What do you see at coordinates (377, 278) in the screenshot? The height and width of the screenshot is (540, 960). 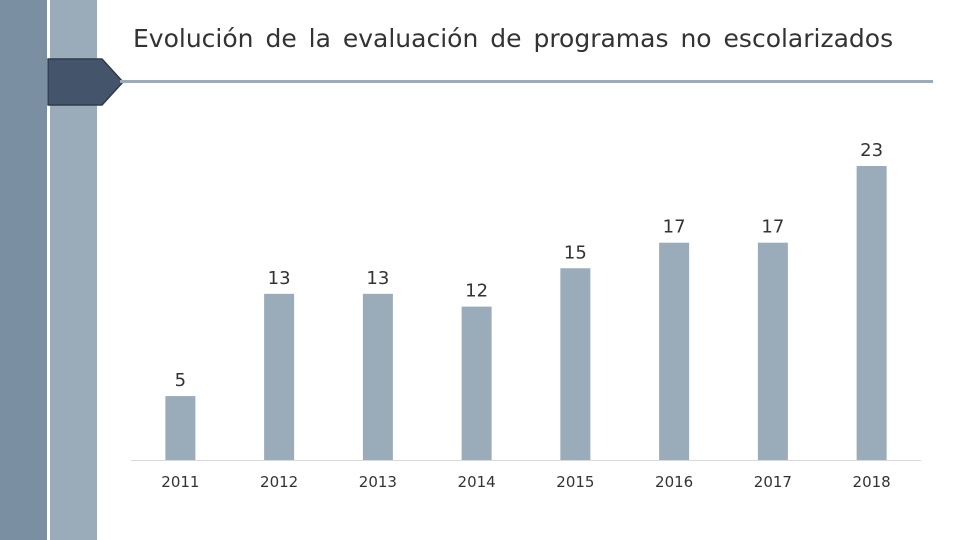 I see `data-label-2013: 13` at bounding box center [377, 278].